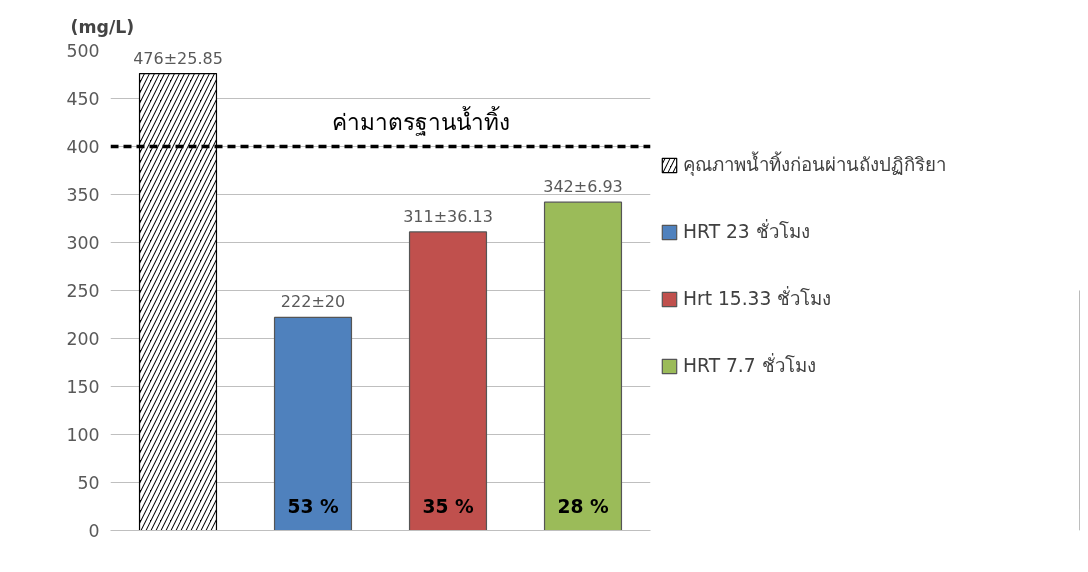 The image size is (1088, 572). I want to click on legend-label: HRT 7.7 ชั่วโมง, so click(749, 365).